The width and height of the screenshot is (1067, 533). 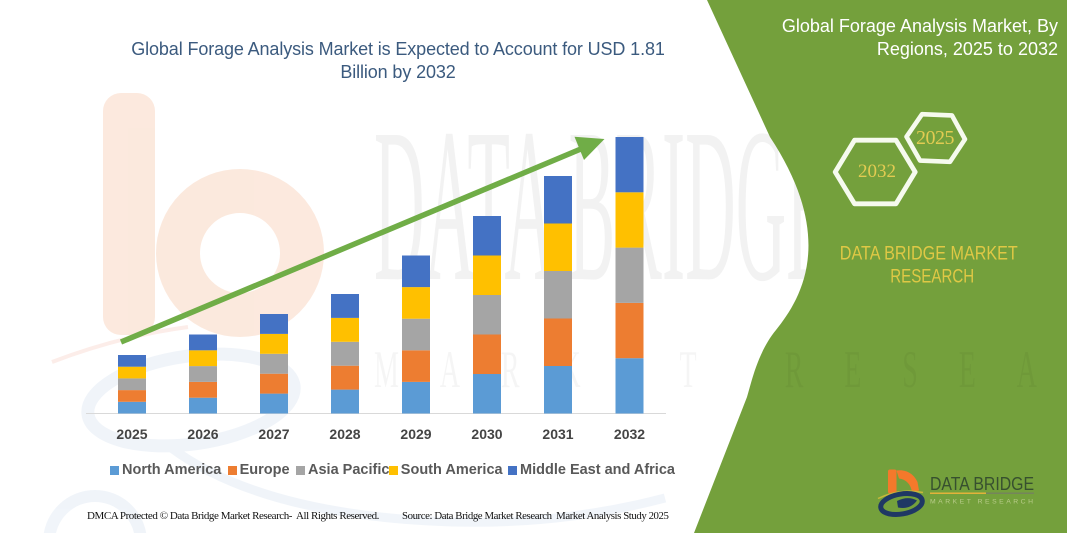 I want to click on svg-text: DATA BRIDGE MARKET, so click(x=929, y=253).